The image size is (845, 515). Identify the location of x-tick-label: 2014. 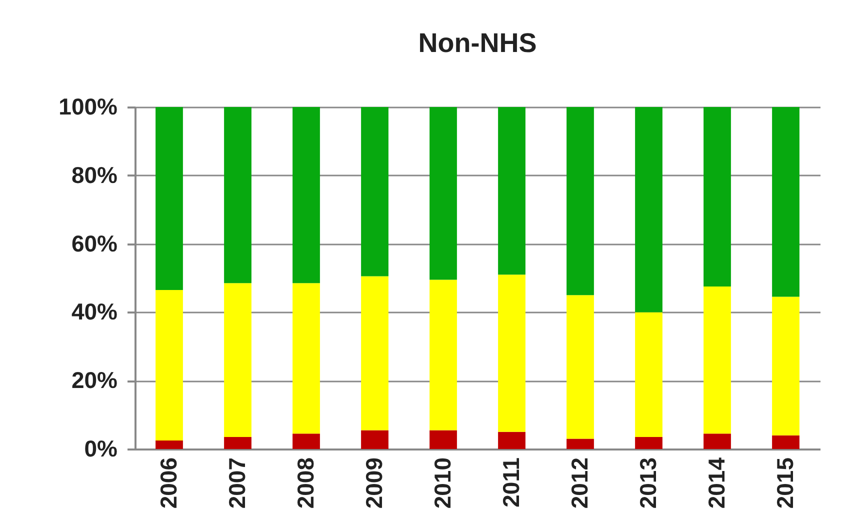
(716, 483).